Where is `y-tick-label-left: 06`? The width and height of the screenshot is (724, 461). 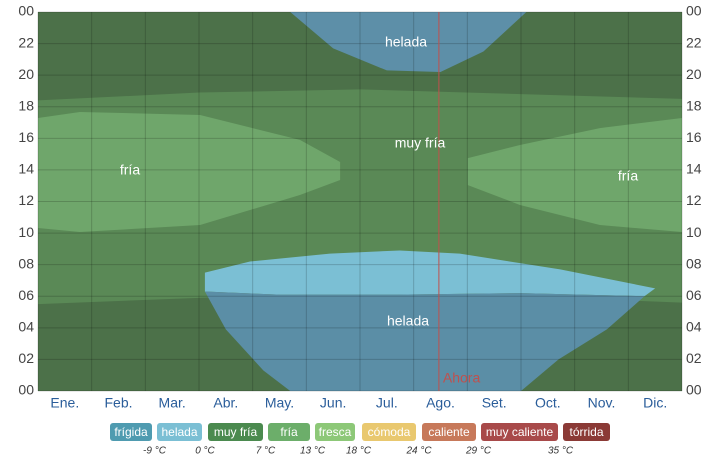
y-tick-label-left: 06 is located at coordinates (26, 295).